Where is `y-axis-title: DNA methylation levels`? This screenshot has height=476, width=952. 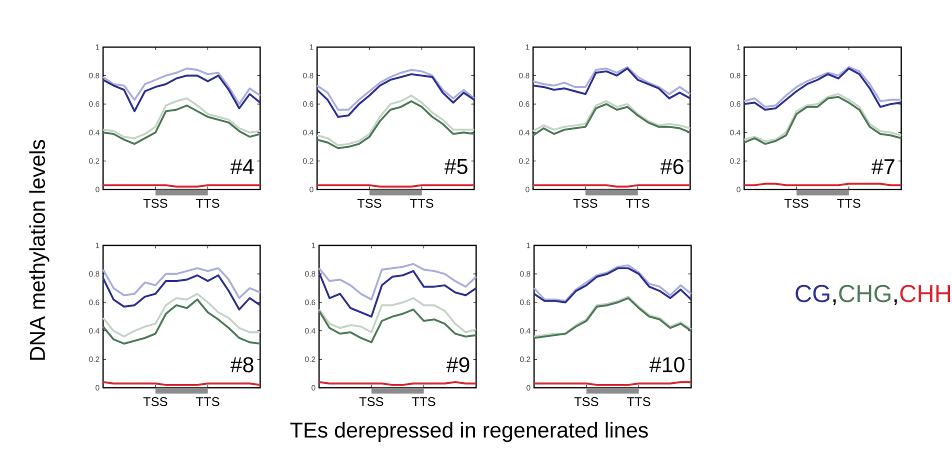
y-axis-title: DNA methylation levels is located at coordinates (39, 250).